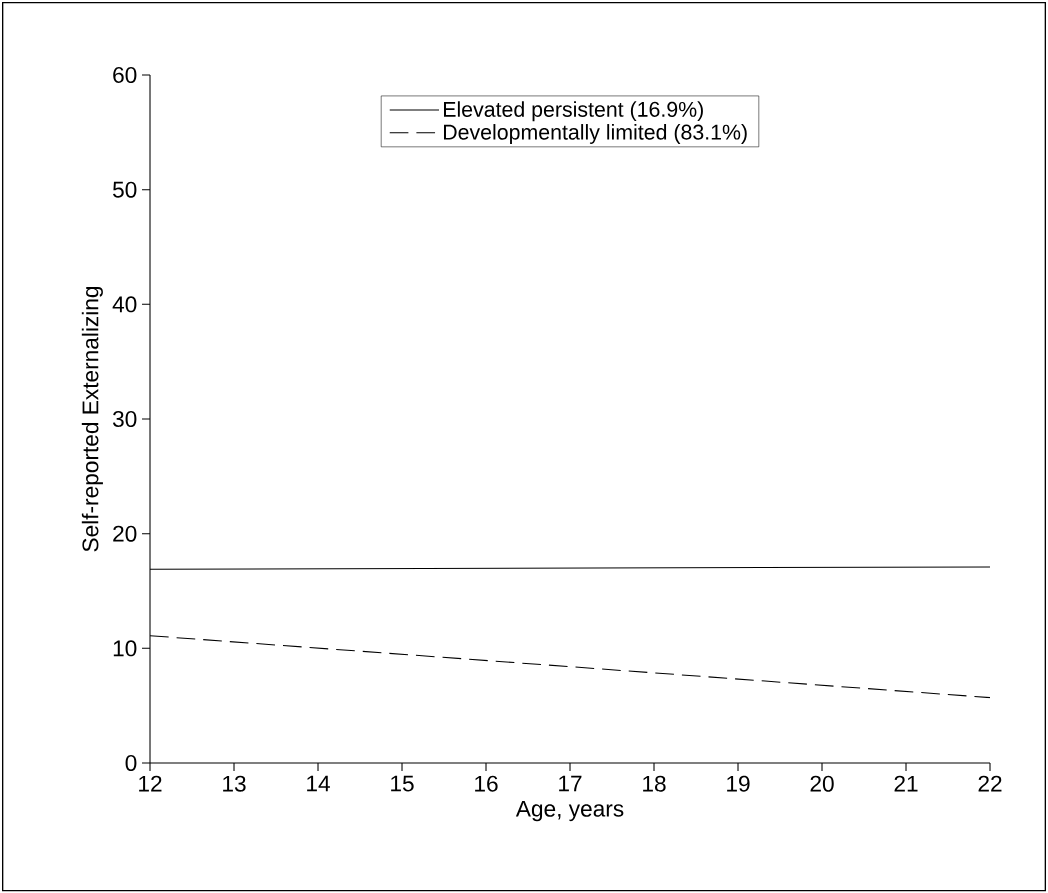  I want to click on y-tick-label: 60, so click(125, 74).